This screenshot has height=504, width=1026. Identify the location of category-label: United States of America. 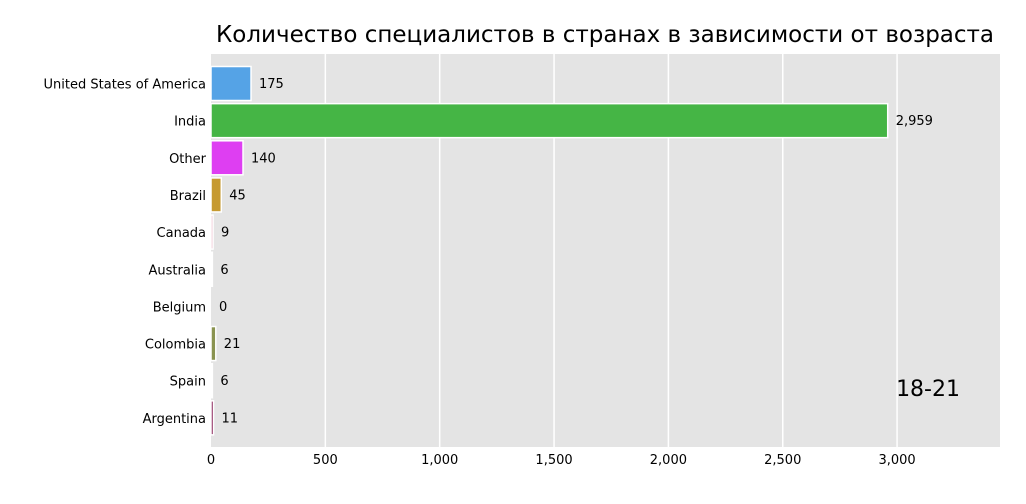
(125, 85).